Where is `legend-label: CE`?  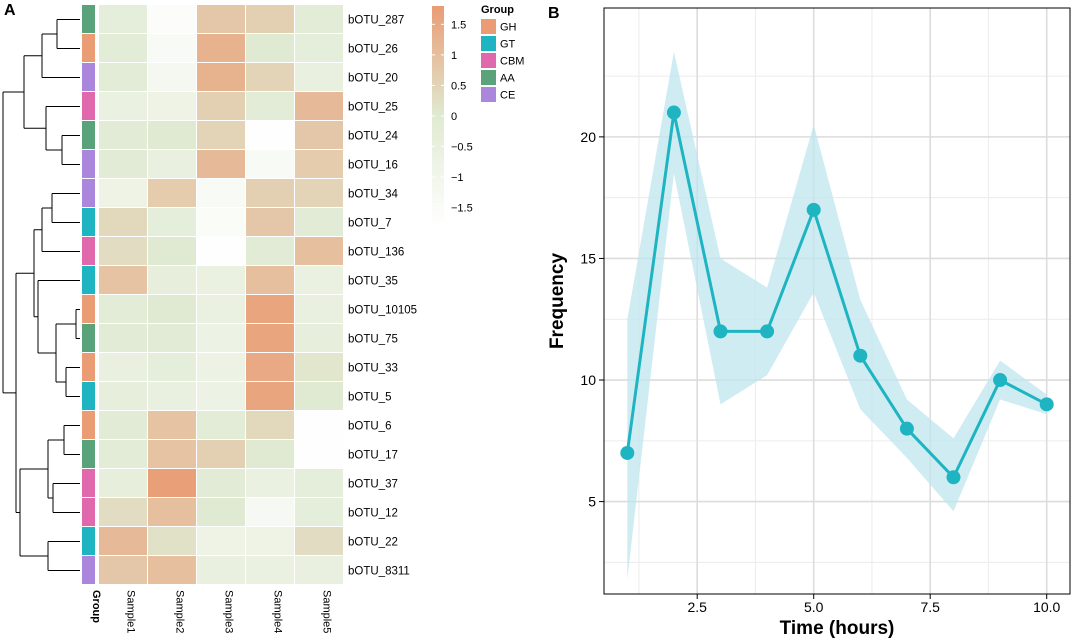 legend-label: CE is located at coordinates (507, 96).